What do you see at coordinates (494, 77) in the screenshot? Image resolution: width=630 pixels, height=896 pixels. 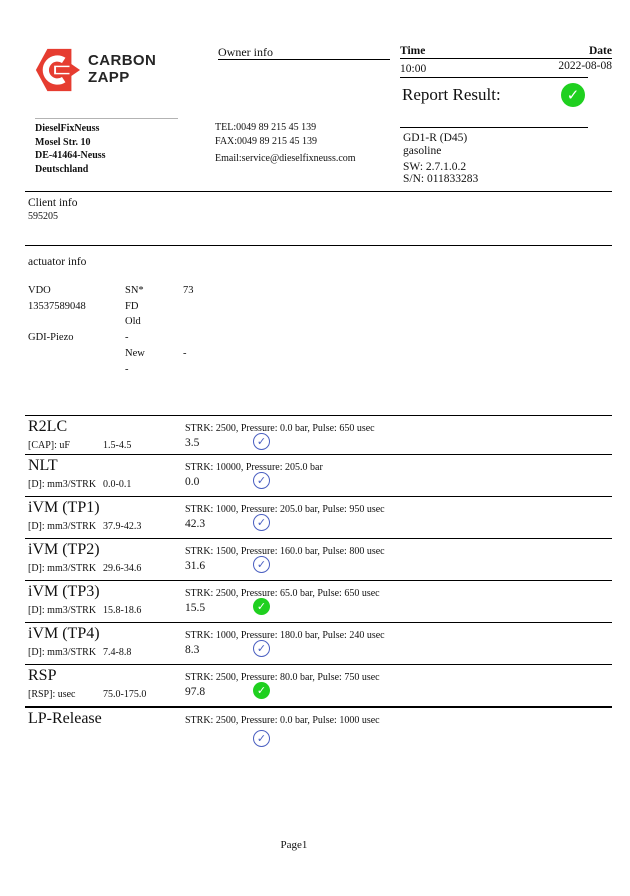 I see `time-underline` at bounding box center [494, 77].